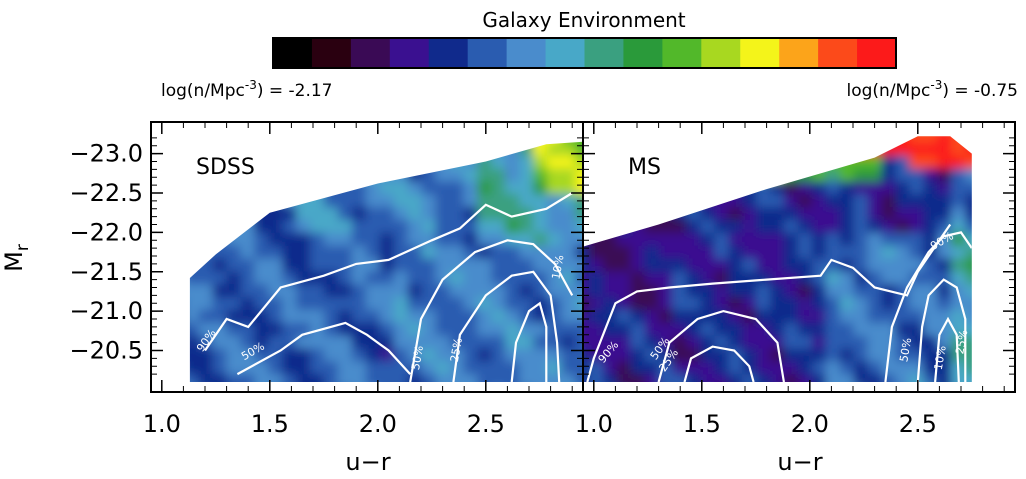 Image resolution: width=1026 pixels, height=479 pixels. Describe the element at coordinates (247, 89) in the screenshot. I see `colorbar-min-label: log(n/Mpc-3) = -2.17` at that location.